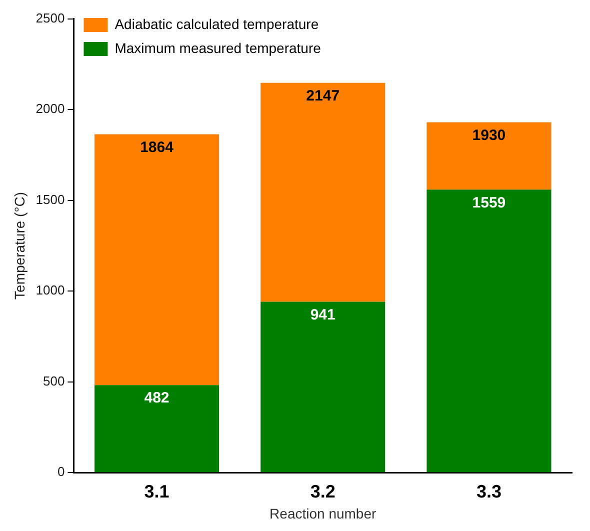 This screenshot has height=531, width=590. What do you see at coordinates (489, 135) in the screenshot?
I see `total-label: 1930` at bounding box center [489, 135].